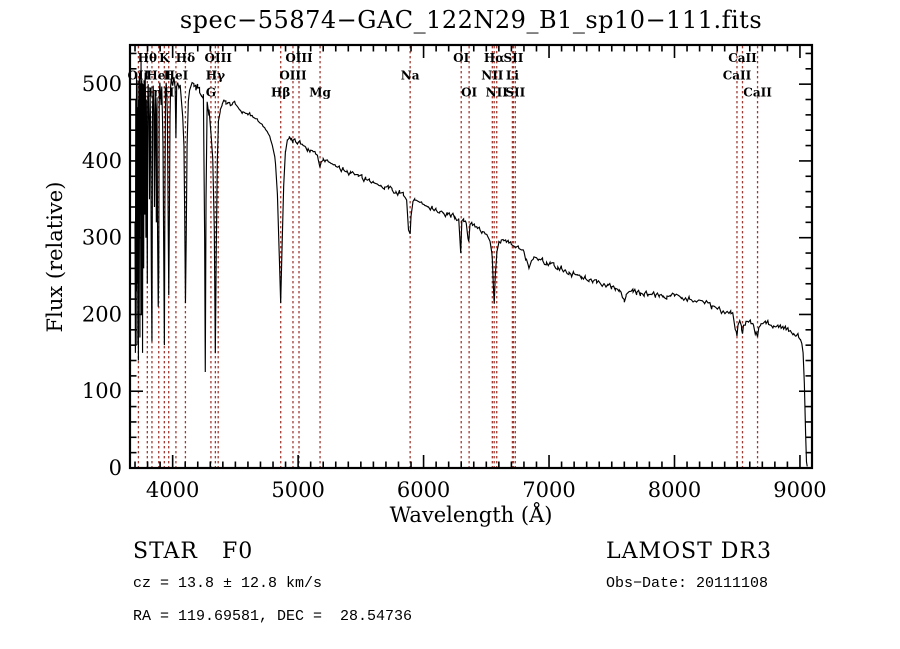  Describe the element at coordinates (799, 490) in the screenshot. I see `x-tick-label: 9000` at that location.